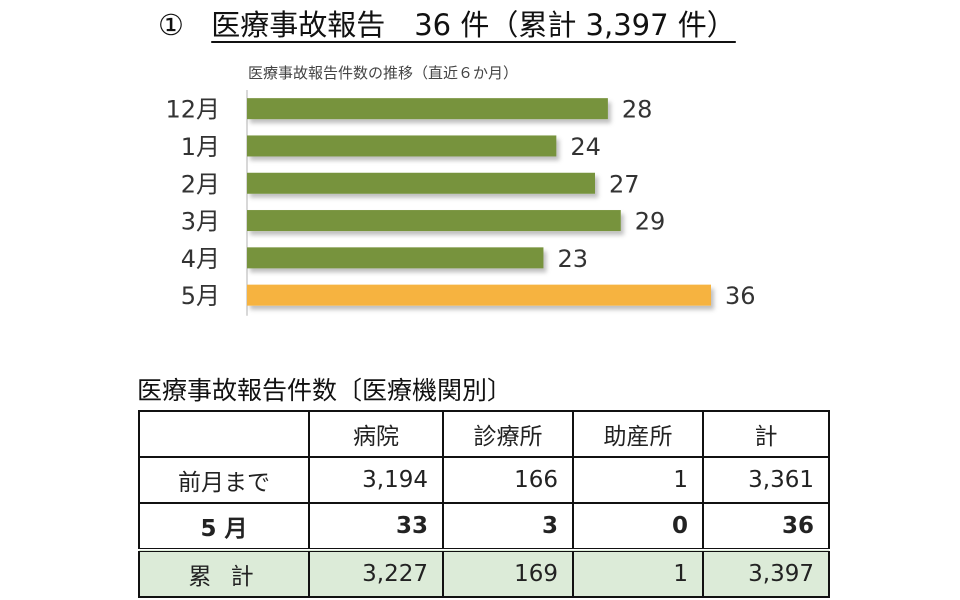 The width and height of the screenshot is (960, 600). I want to click on category-label: 3月, so click(200, 222).